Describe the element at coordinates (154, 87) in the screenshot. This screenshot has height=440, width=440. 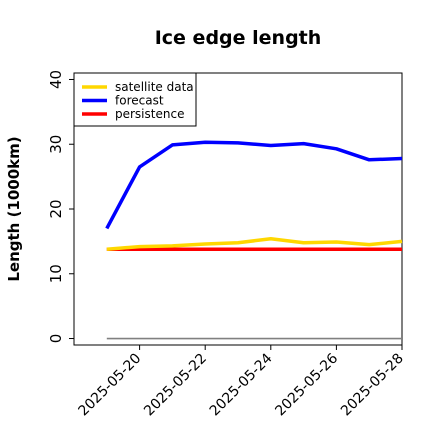
I see `legend-label: satellite data` at that location.